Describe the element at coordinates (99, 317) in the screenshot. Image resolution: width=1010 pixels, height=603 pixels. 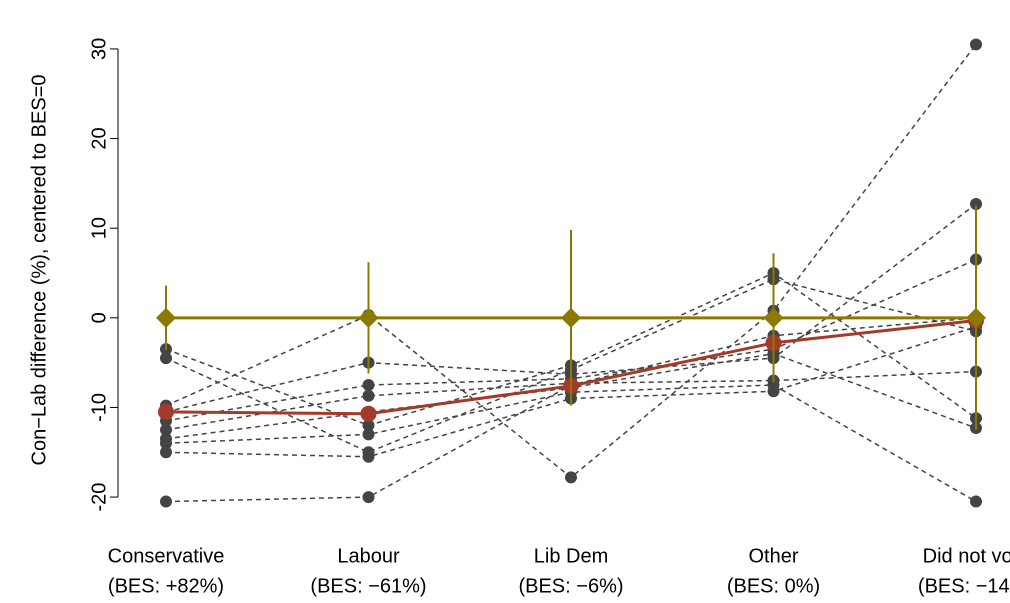
I see `y-tick-label: 0` at that location.